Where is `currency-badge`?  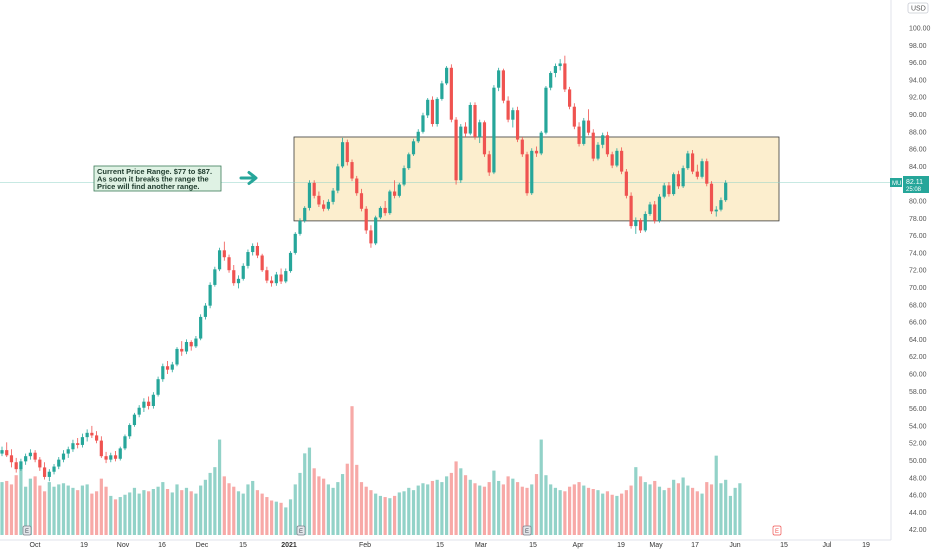
currency-badge is located at coordinates (918, 8).